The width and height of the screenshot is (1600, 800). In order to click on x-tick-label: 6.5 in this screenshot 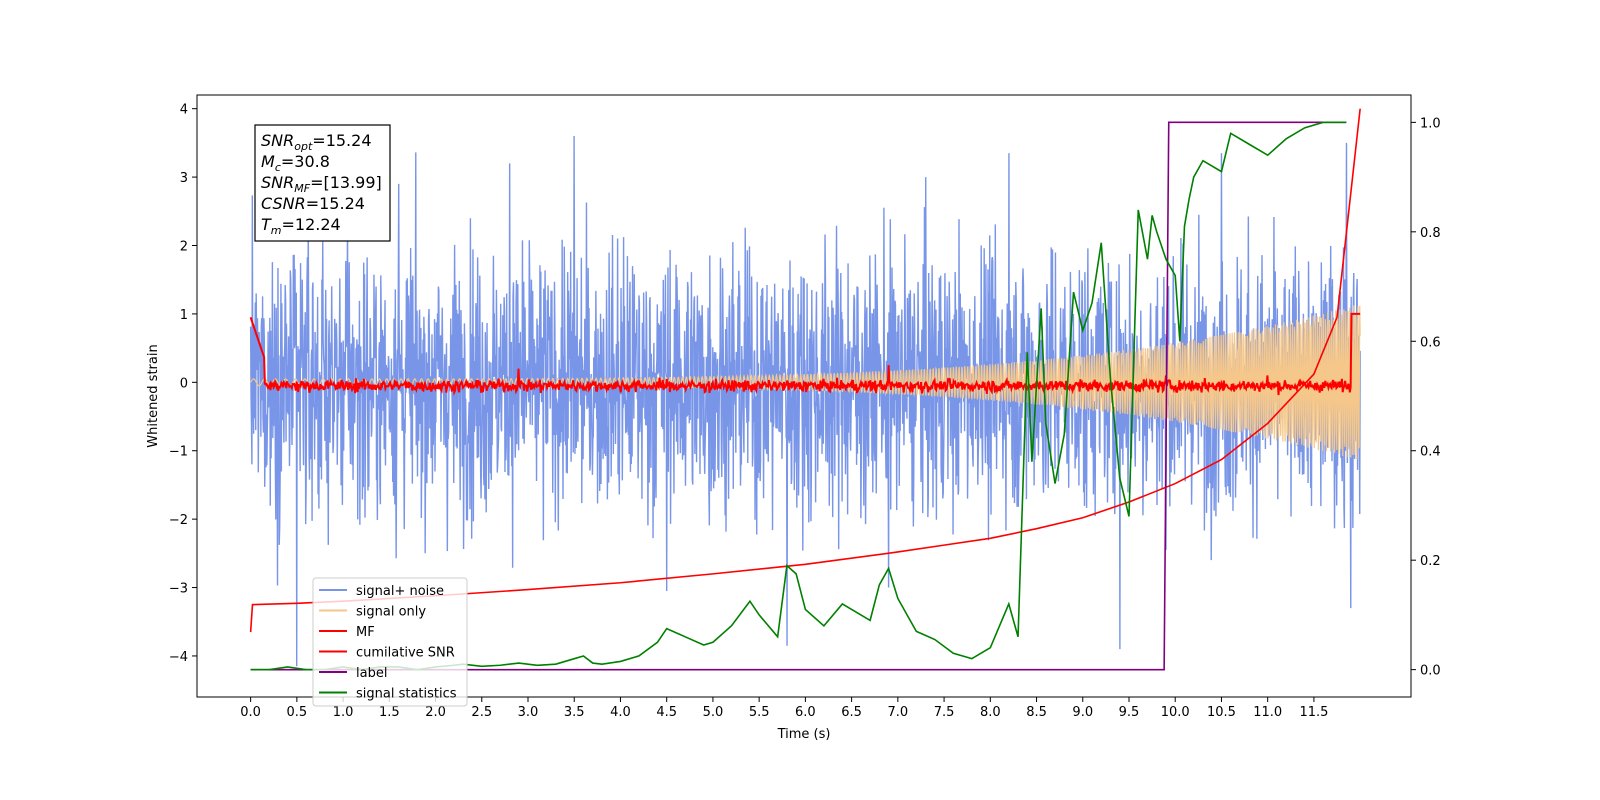, I will do `click(851, 712)`.